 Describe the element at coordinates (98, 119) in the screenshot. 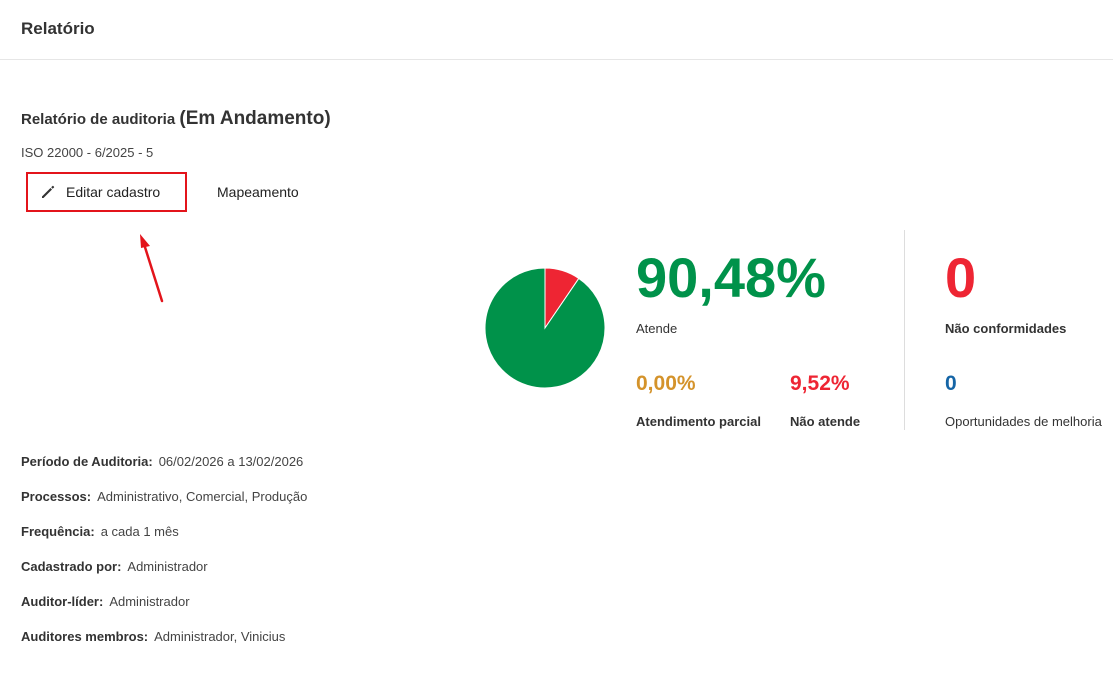

I see `report-title-text: Relatório de auditoria` at that location.